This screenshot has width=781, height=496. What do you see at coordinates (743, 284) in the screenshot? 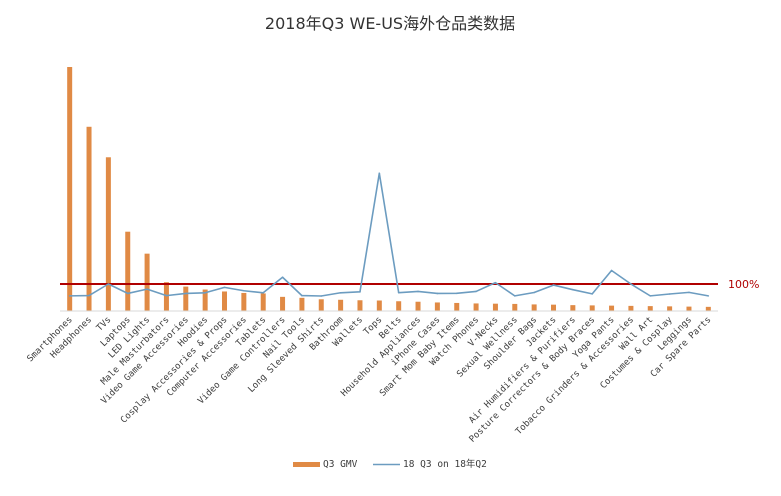
I see `reference-line-label: 100%` at bounding box center [743, 284].